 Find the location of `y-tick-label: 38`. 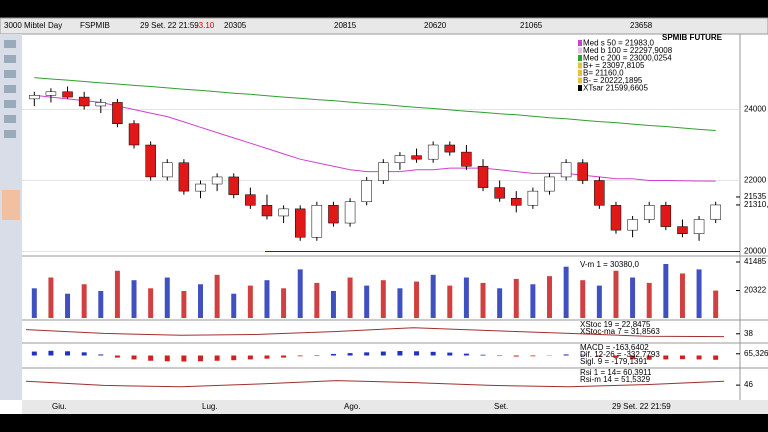

y-tick-label: 38 is located at coordinates (748, 333).